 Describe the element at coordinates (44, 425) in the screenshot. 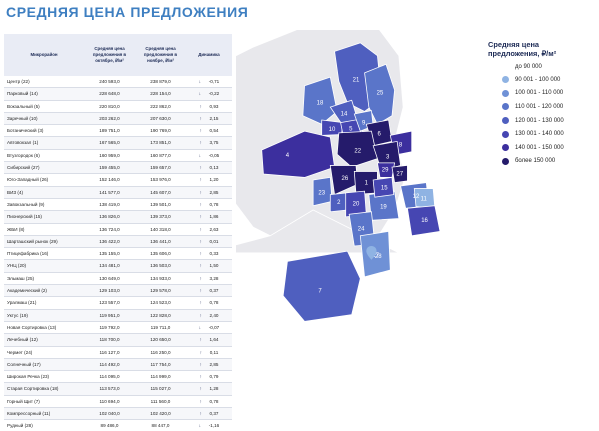

I see `district-cell: Рудный (28)` at that location.